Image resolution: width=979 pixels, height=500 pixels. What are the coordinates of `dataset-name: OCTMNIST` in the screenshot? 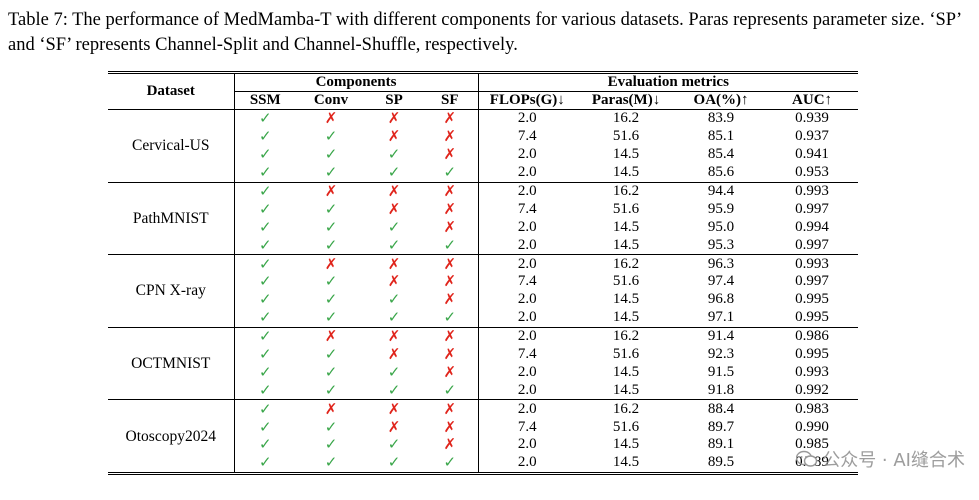 It's located at (171, 363).